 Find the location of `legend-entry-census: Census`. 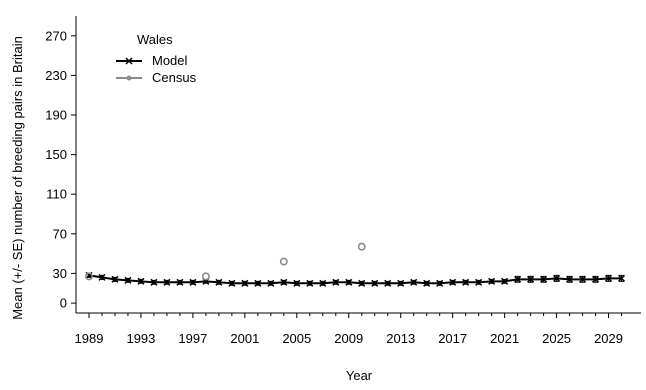

legend-entry-census: Census is located at coordinates (156, 77).